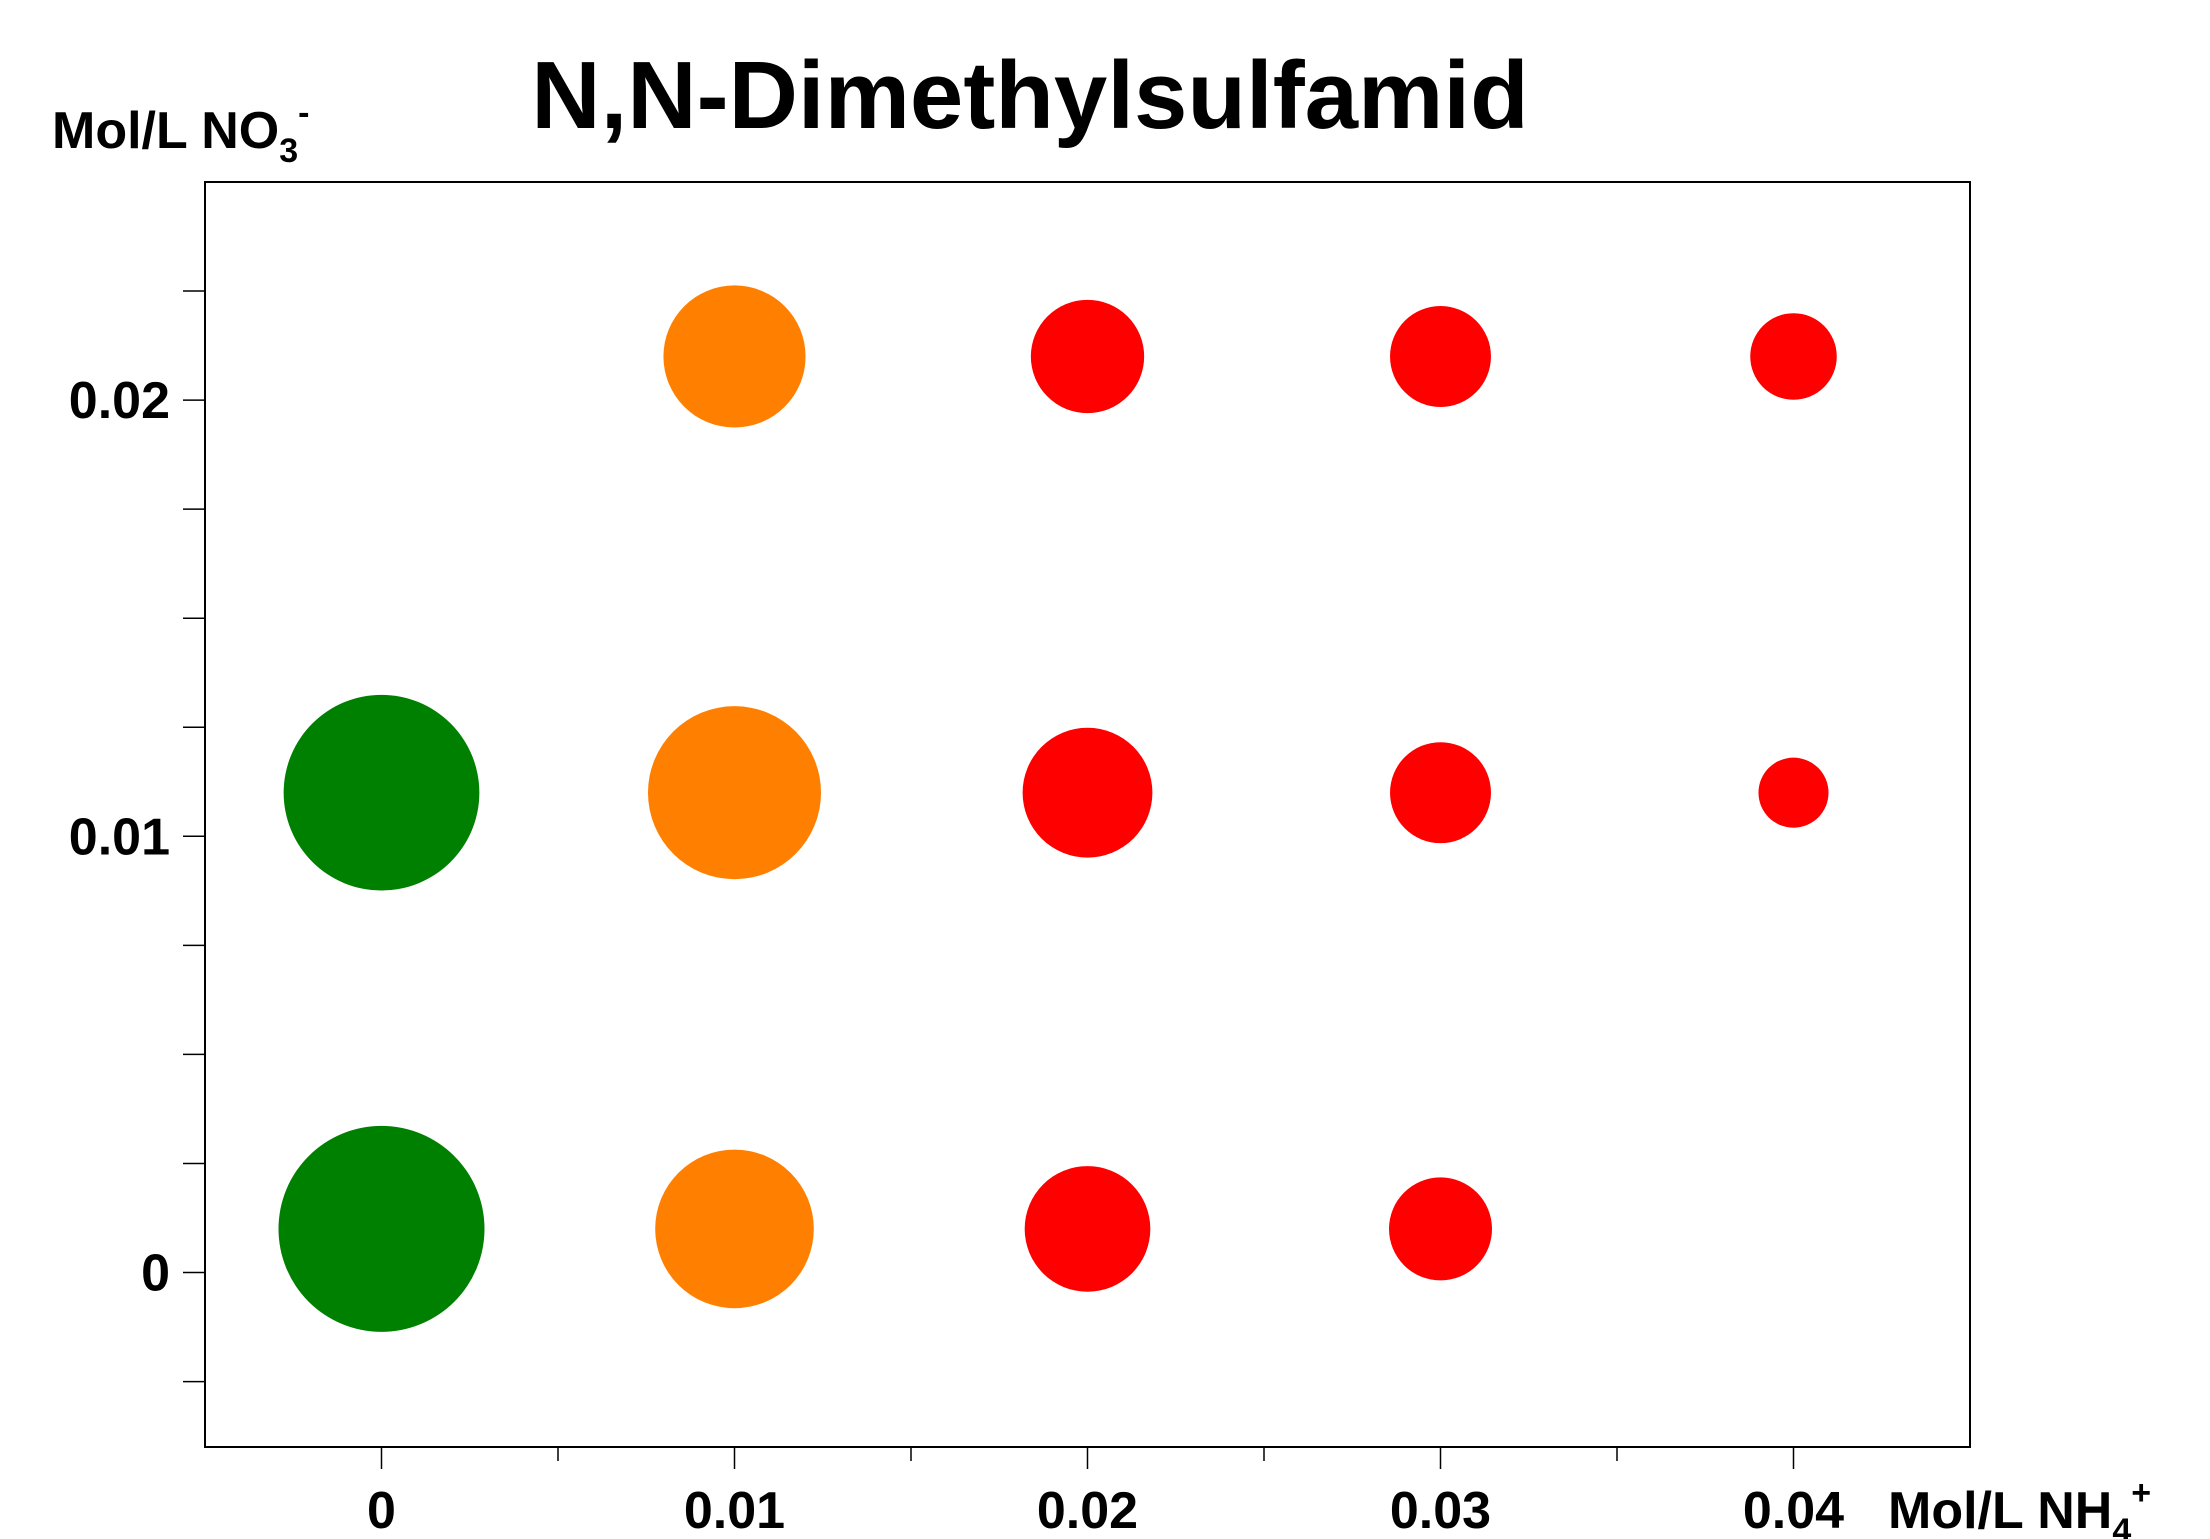 This screenshot has width=2210, height=1539. What do you see at coordinates (1440, 1510) in the screenshot?
I see `x-tick-label: 0.03` at bounding box center [1440, 1510].